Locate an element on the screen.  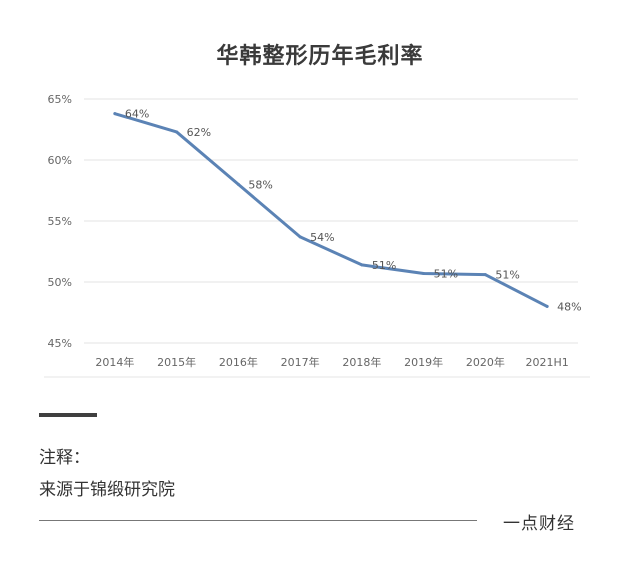
data-label: 62% is located at coordinates (199, 132).